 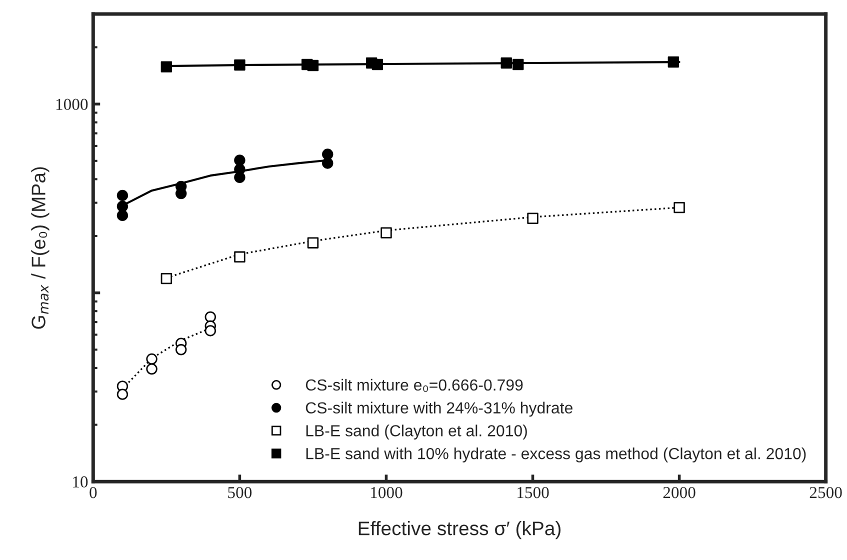 I want to click on legend-label: CS-silt mixture e₀=0.666-0.799, so click(x=414, y=385).